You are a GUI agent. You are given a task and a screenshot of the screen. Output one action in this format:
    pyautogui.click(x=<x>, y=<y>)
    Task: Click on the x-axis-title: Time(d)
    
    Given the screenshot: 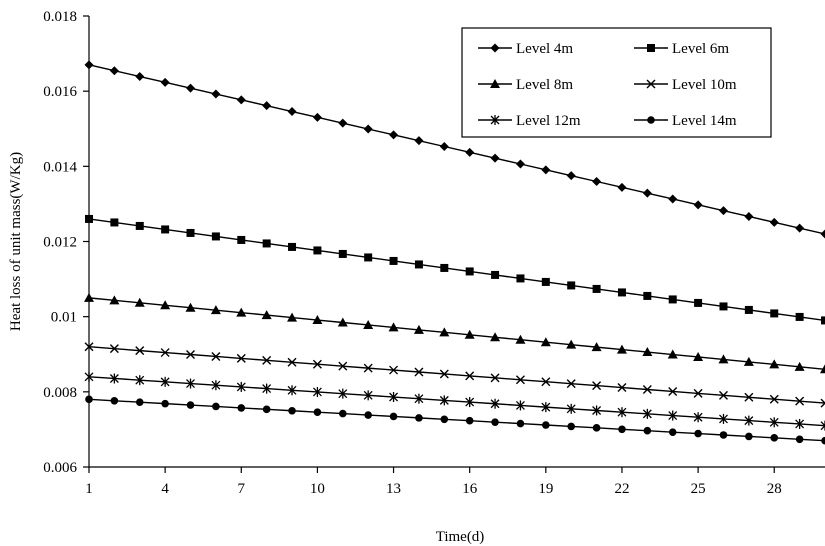 What is the action you would take?
    pyautogui.click(x=460, y=537)
    